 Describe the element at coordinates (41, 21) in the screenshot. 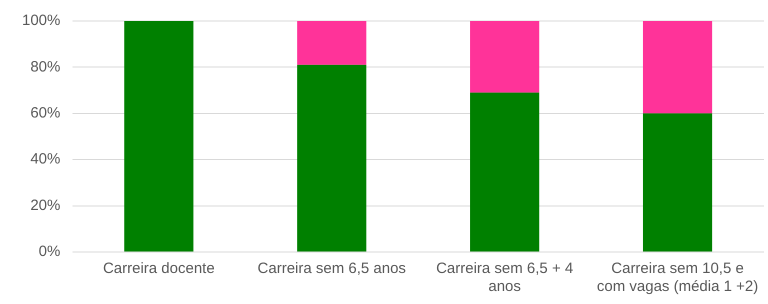

I see `y-tick-label: 100%` at that location.